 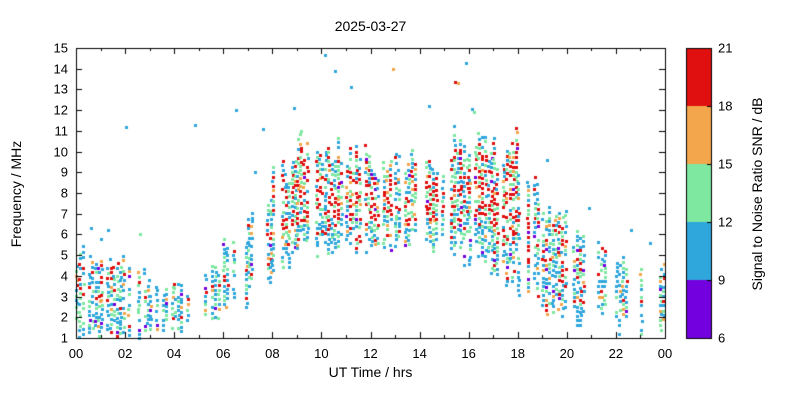 I want to click on colorbar-tick-label: 21, so click(x=725, y=48).